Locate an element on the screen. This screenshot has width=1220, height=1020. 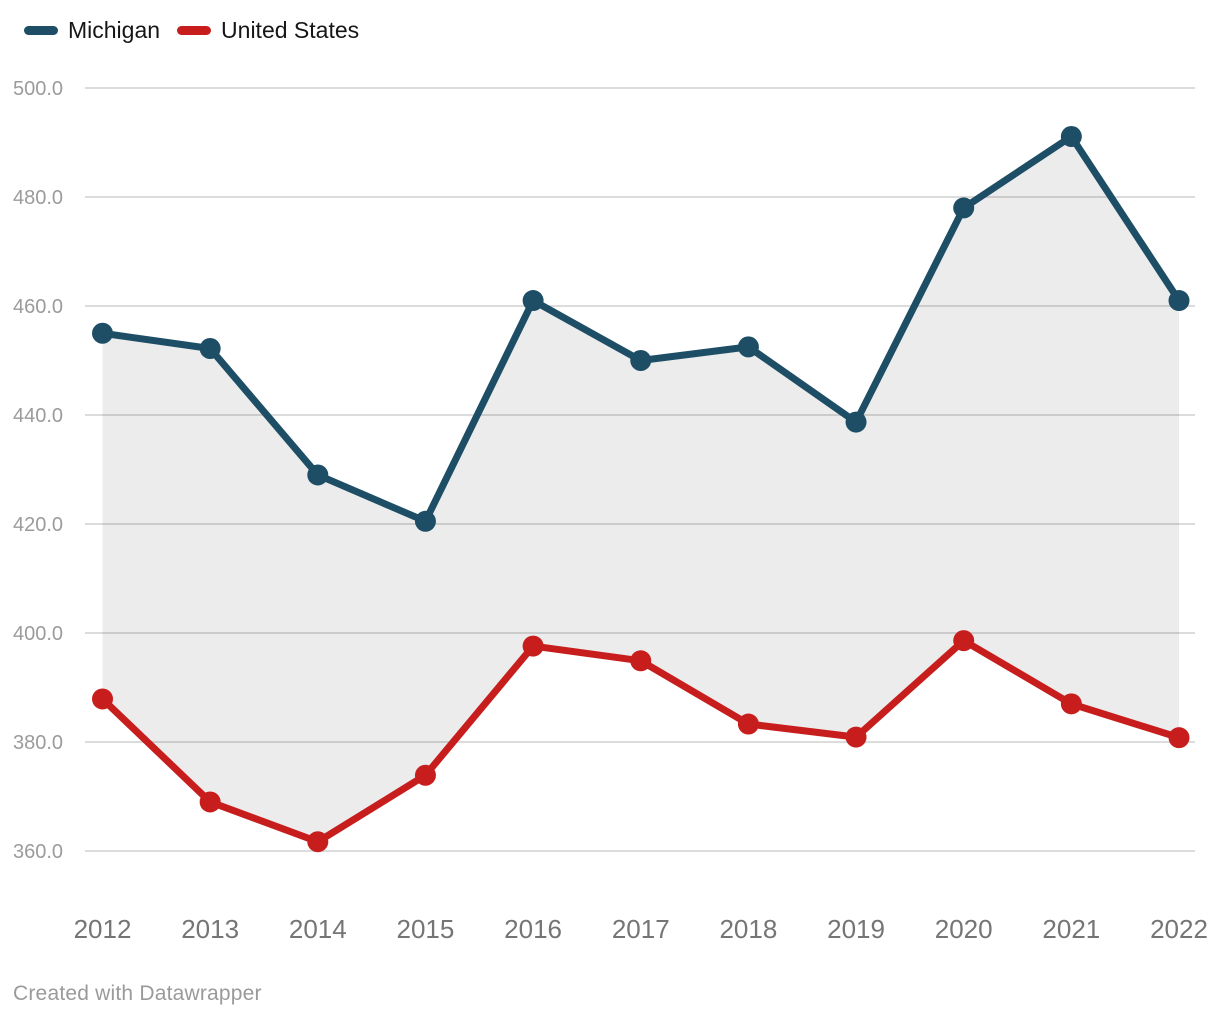
data-point-united-states-2017 is located at coordinates (641, 661).